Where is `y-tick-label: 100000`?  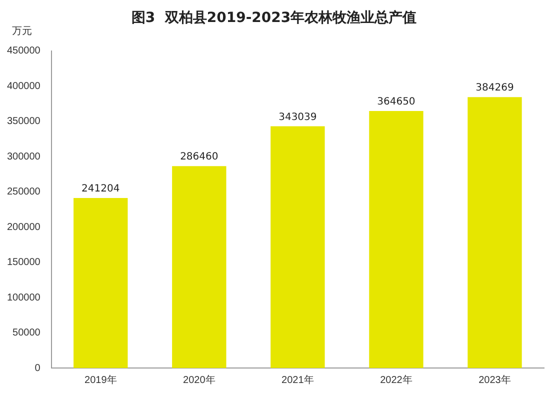
y-tick-label: 100000 is located at coordinates (23, 298).